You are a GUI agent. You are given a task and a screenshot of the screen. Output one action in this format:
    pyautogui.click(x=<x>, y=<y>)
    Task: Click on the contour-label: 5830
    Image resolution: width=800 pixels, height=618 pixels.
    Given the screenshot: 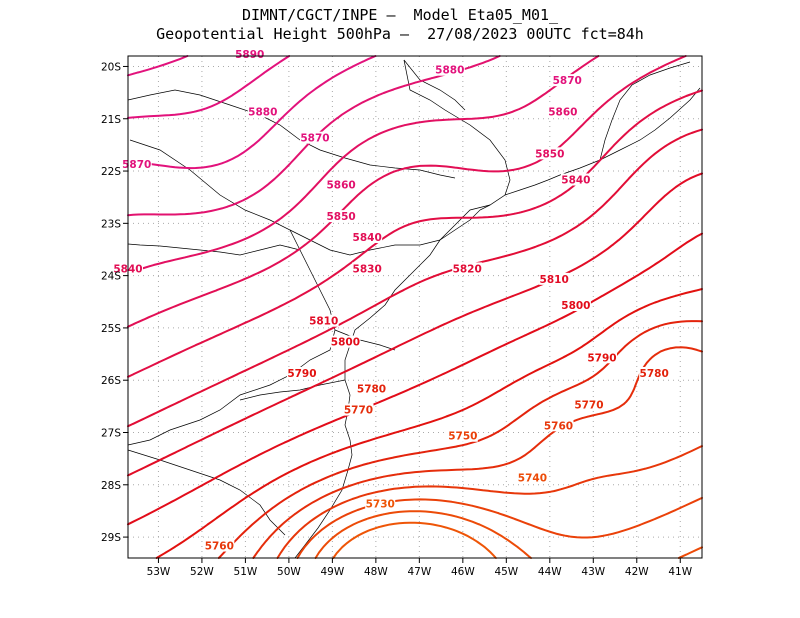 What is the action you would take?
    pyautogui.click(x=367, y=269)
    